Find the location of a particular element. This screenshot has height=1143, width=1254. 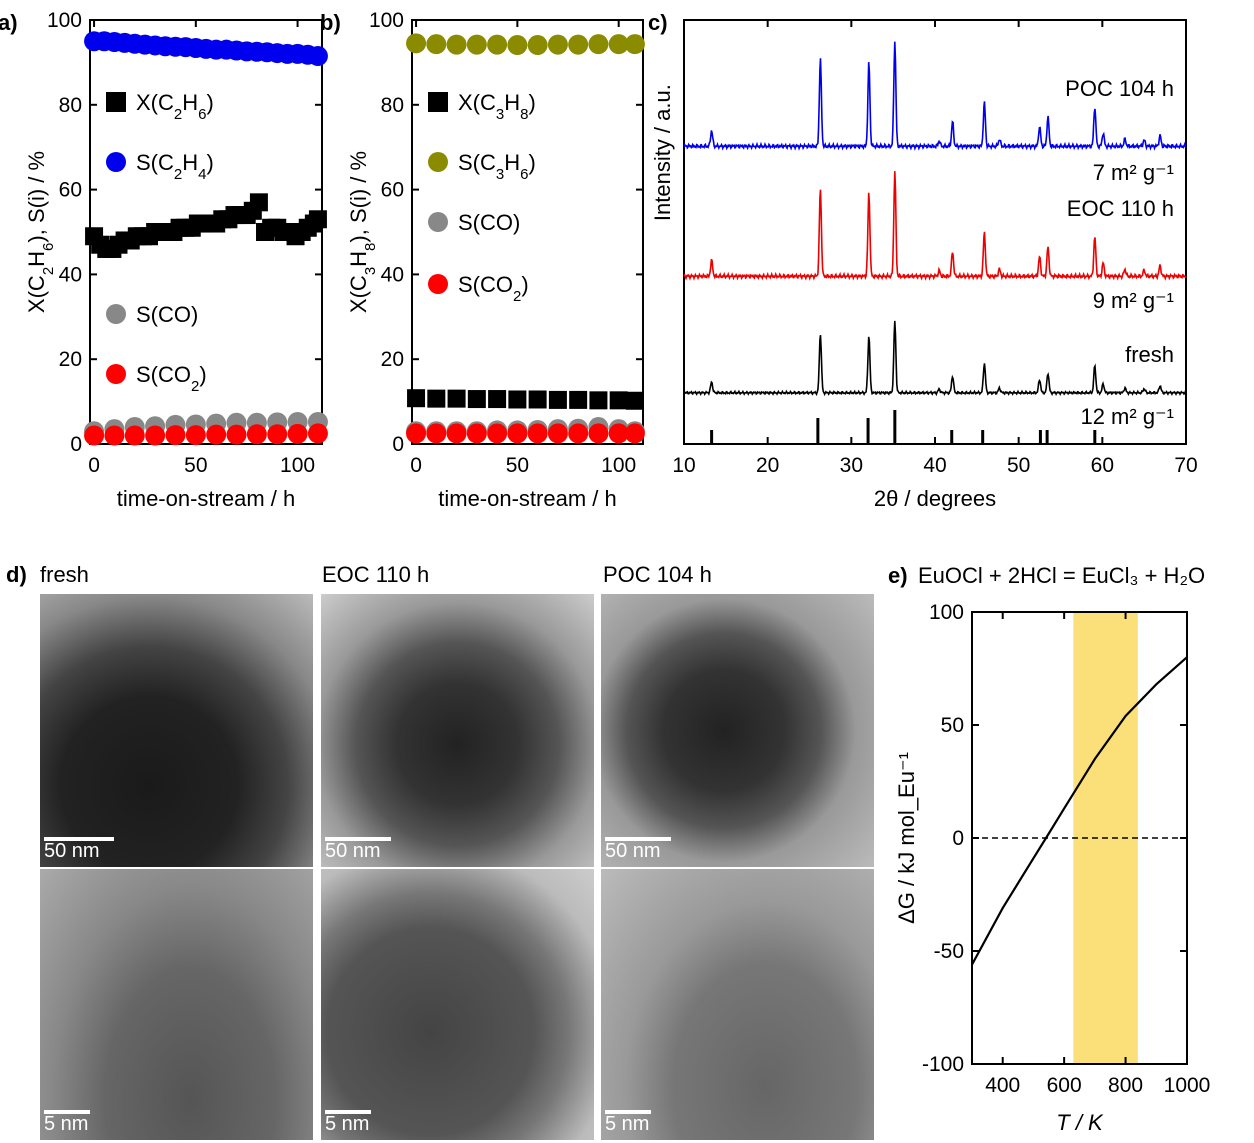

series-S(CO2) is located at coordinates (206, 434).